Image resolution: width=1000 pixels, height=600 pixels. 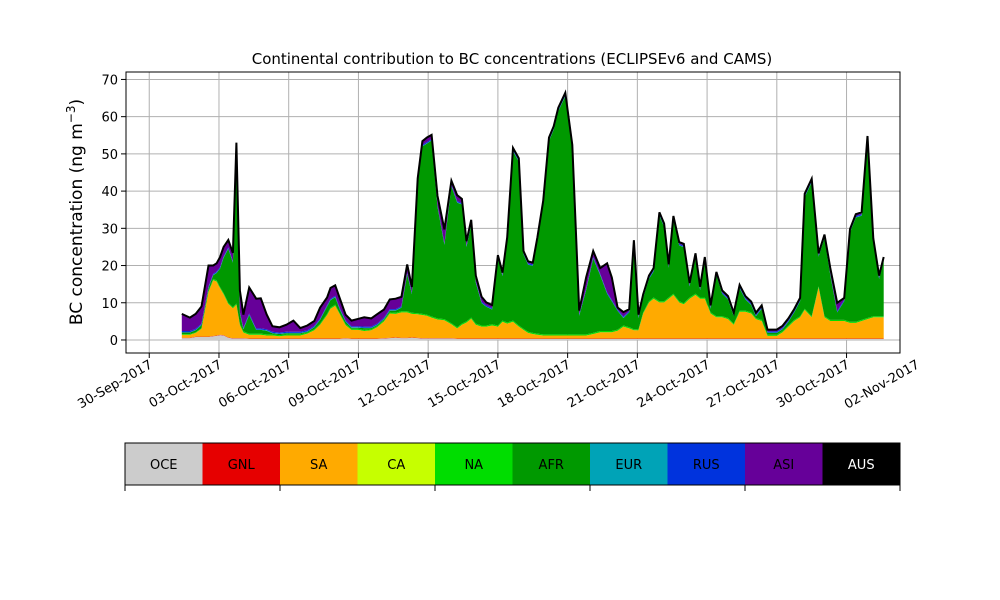 What do you see at coordinates (71, 114) in the screenshot?
I see `y-axis-label-exponent: −3` at bounding box center [71, 114].